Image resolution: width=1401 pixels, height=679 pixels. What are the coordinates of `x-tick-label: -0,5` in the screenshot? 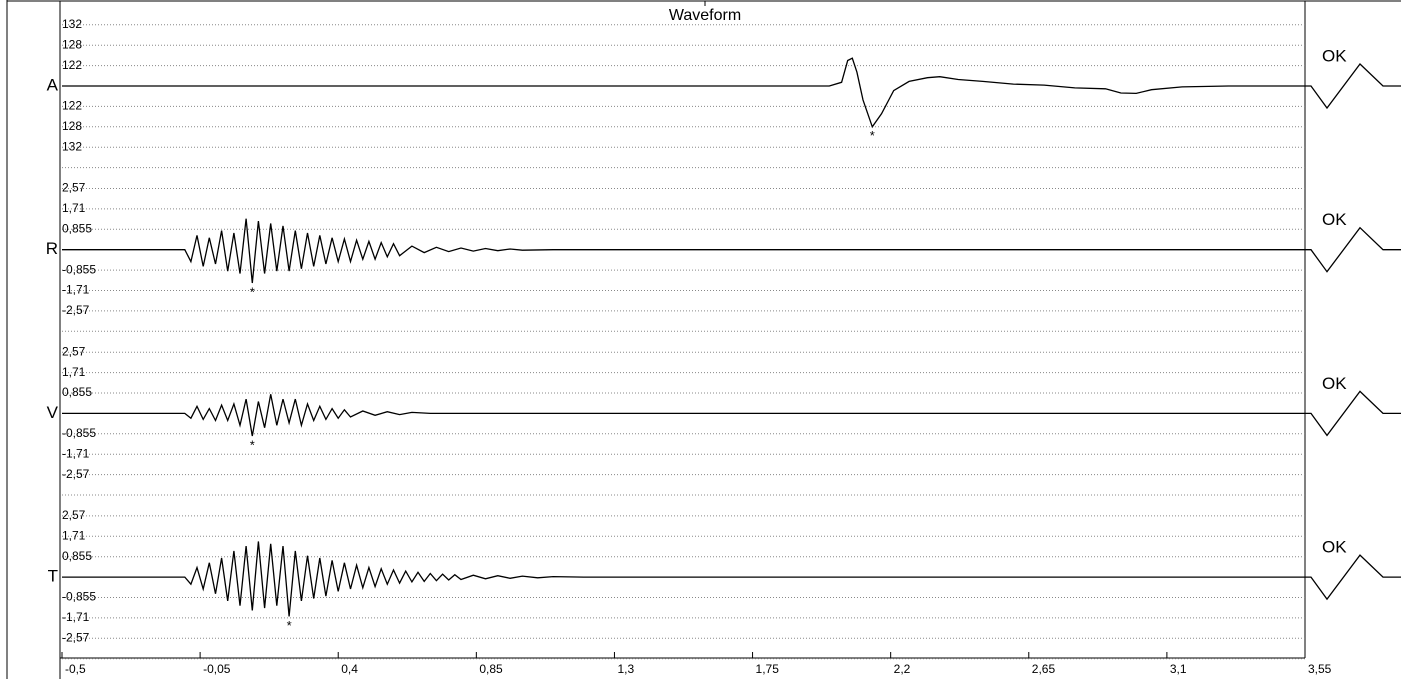 It's located at (75, 669).